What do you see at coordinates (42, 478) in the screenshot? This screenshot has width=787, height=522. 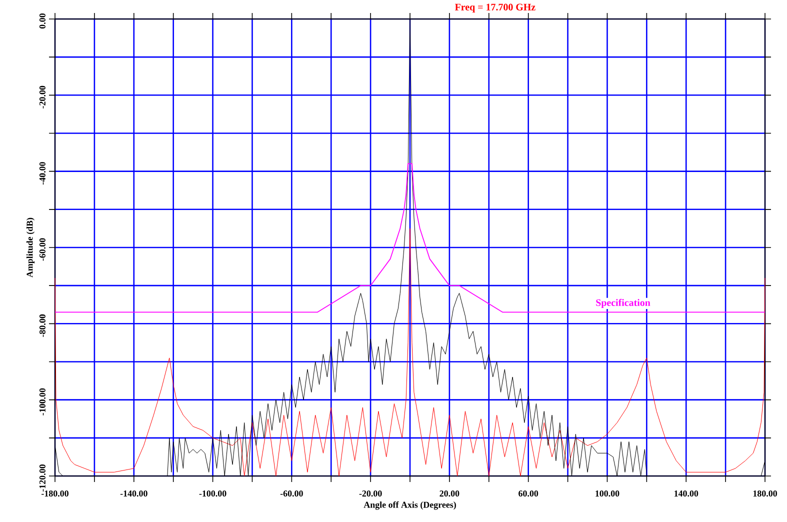 I see `y-tick-label: -120.00` at bounding box center [42, 478].